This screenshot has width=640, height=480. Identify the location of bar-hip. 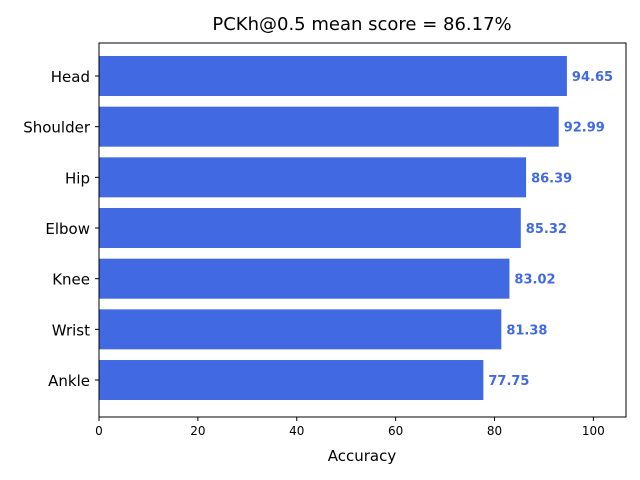
(313, 177).